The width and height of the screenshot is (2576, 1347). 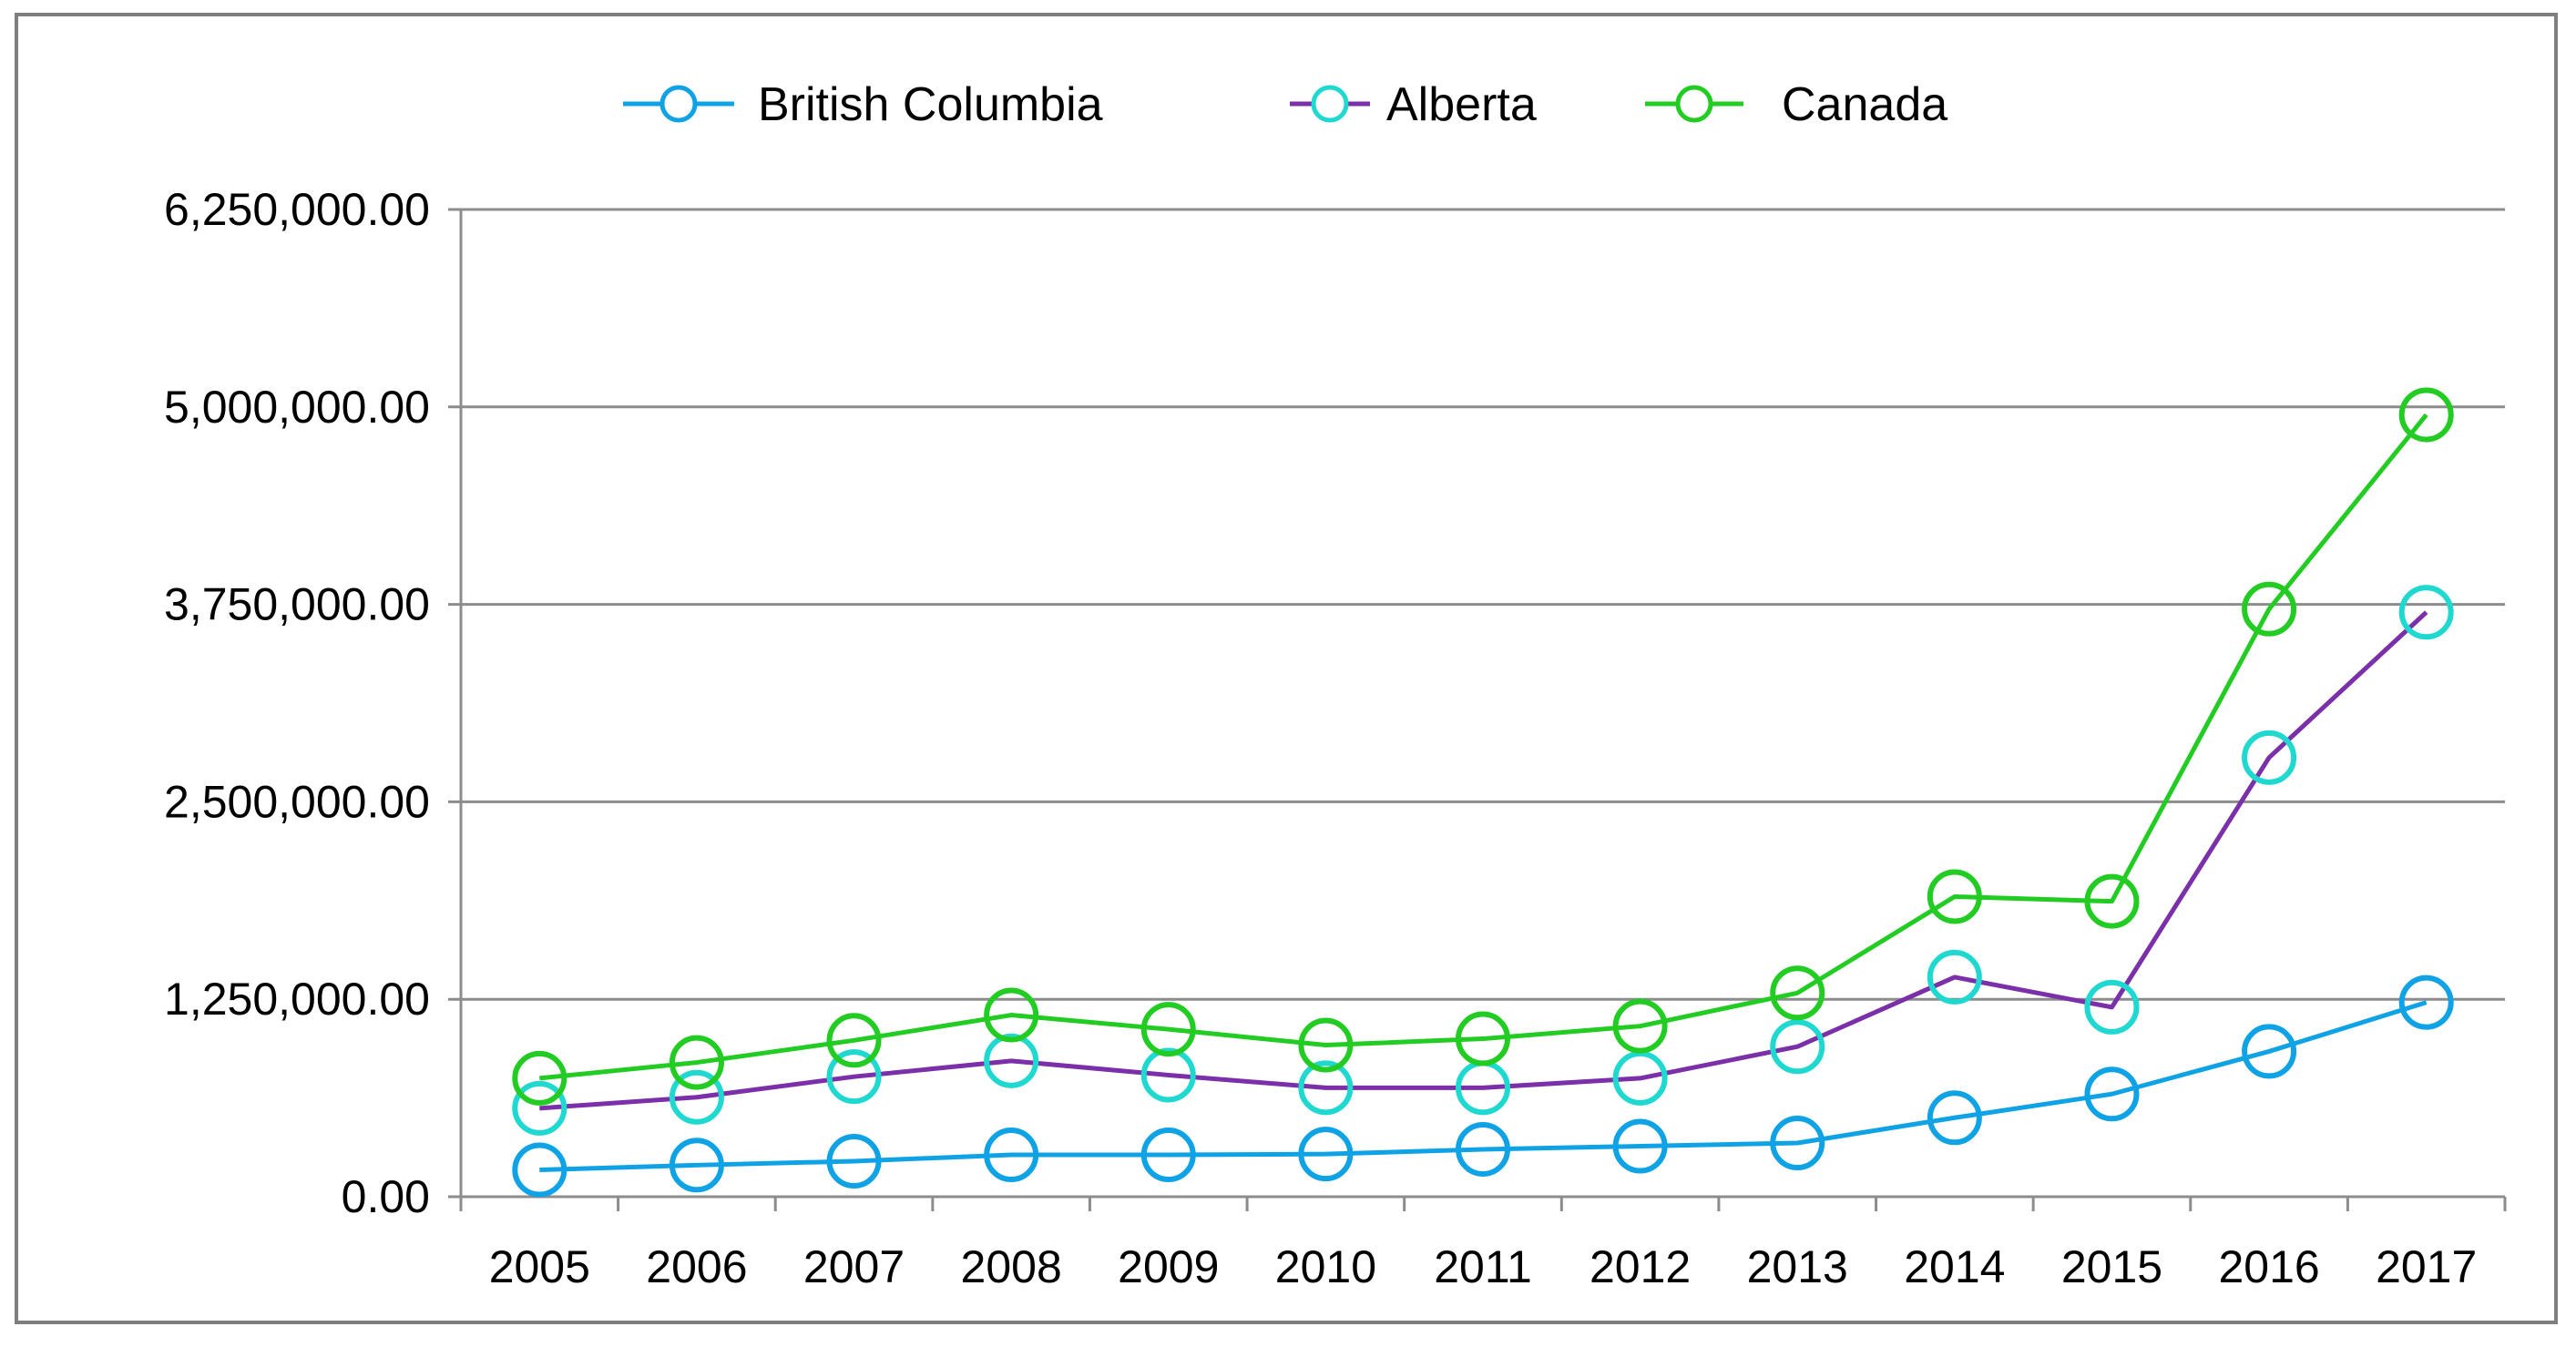 What do you see at coordinates (1864, 104) in the screenshot?
I see `legend-label: Canada` at bounding box center [1864, 104].